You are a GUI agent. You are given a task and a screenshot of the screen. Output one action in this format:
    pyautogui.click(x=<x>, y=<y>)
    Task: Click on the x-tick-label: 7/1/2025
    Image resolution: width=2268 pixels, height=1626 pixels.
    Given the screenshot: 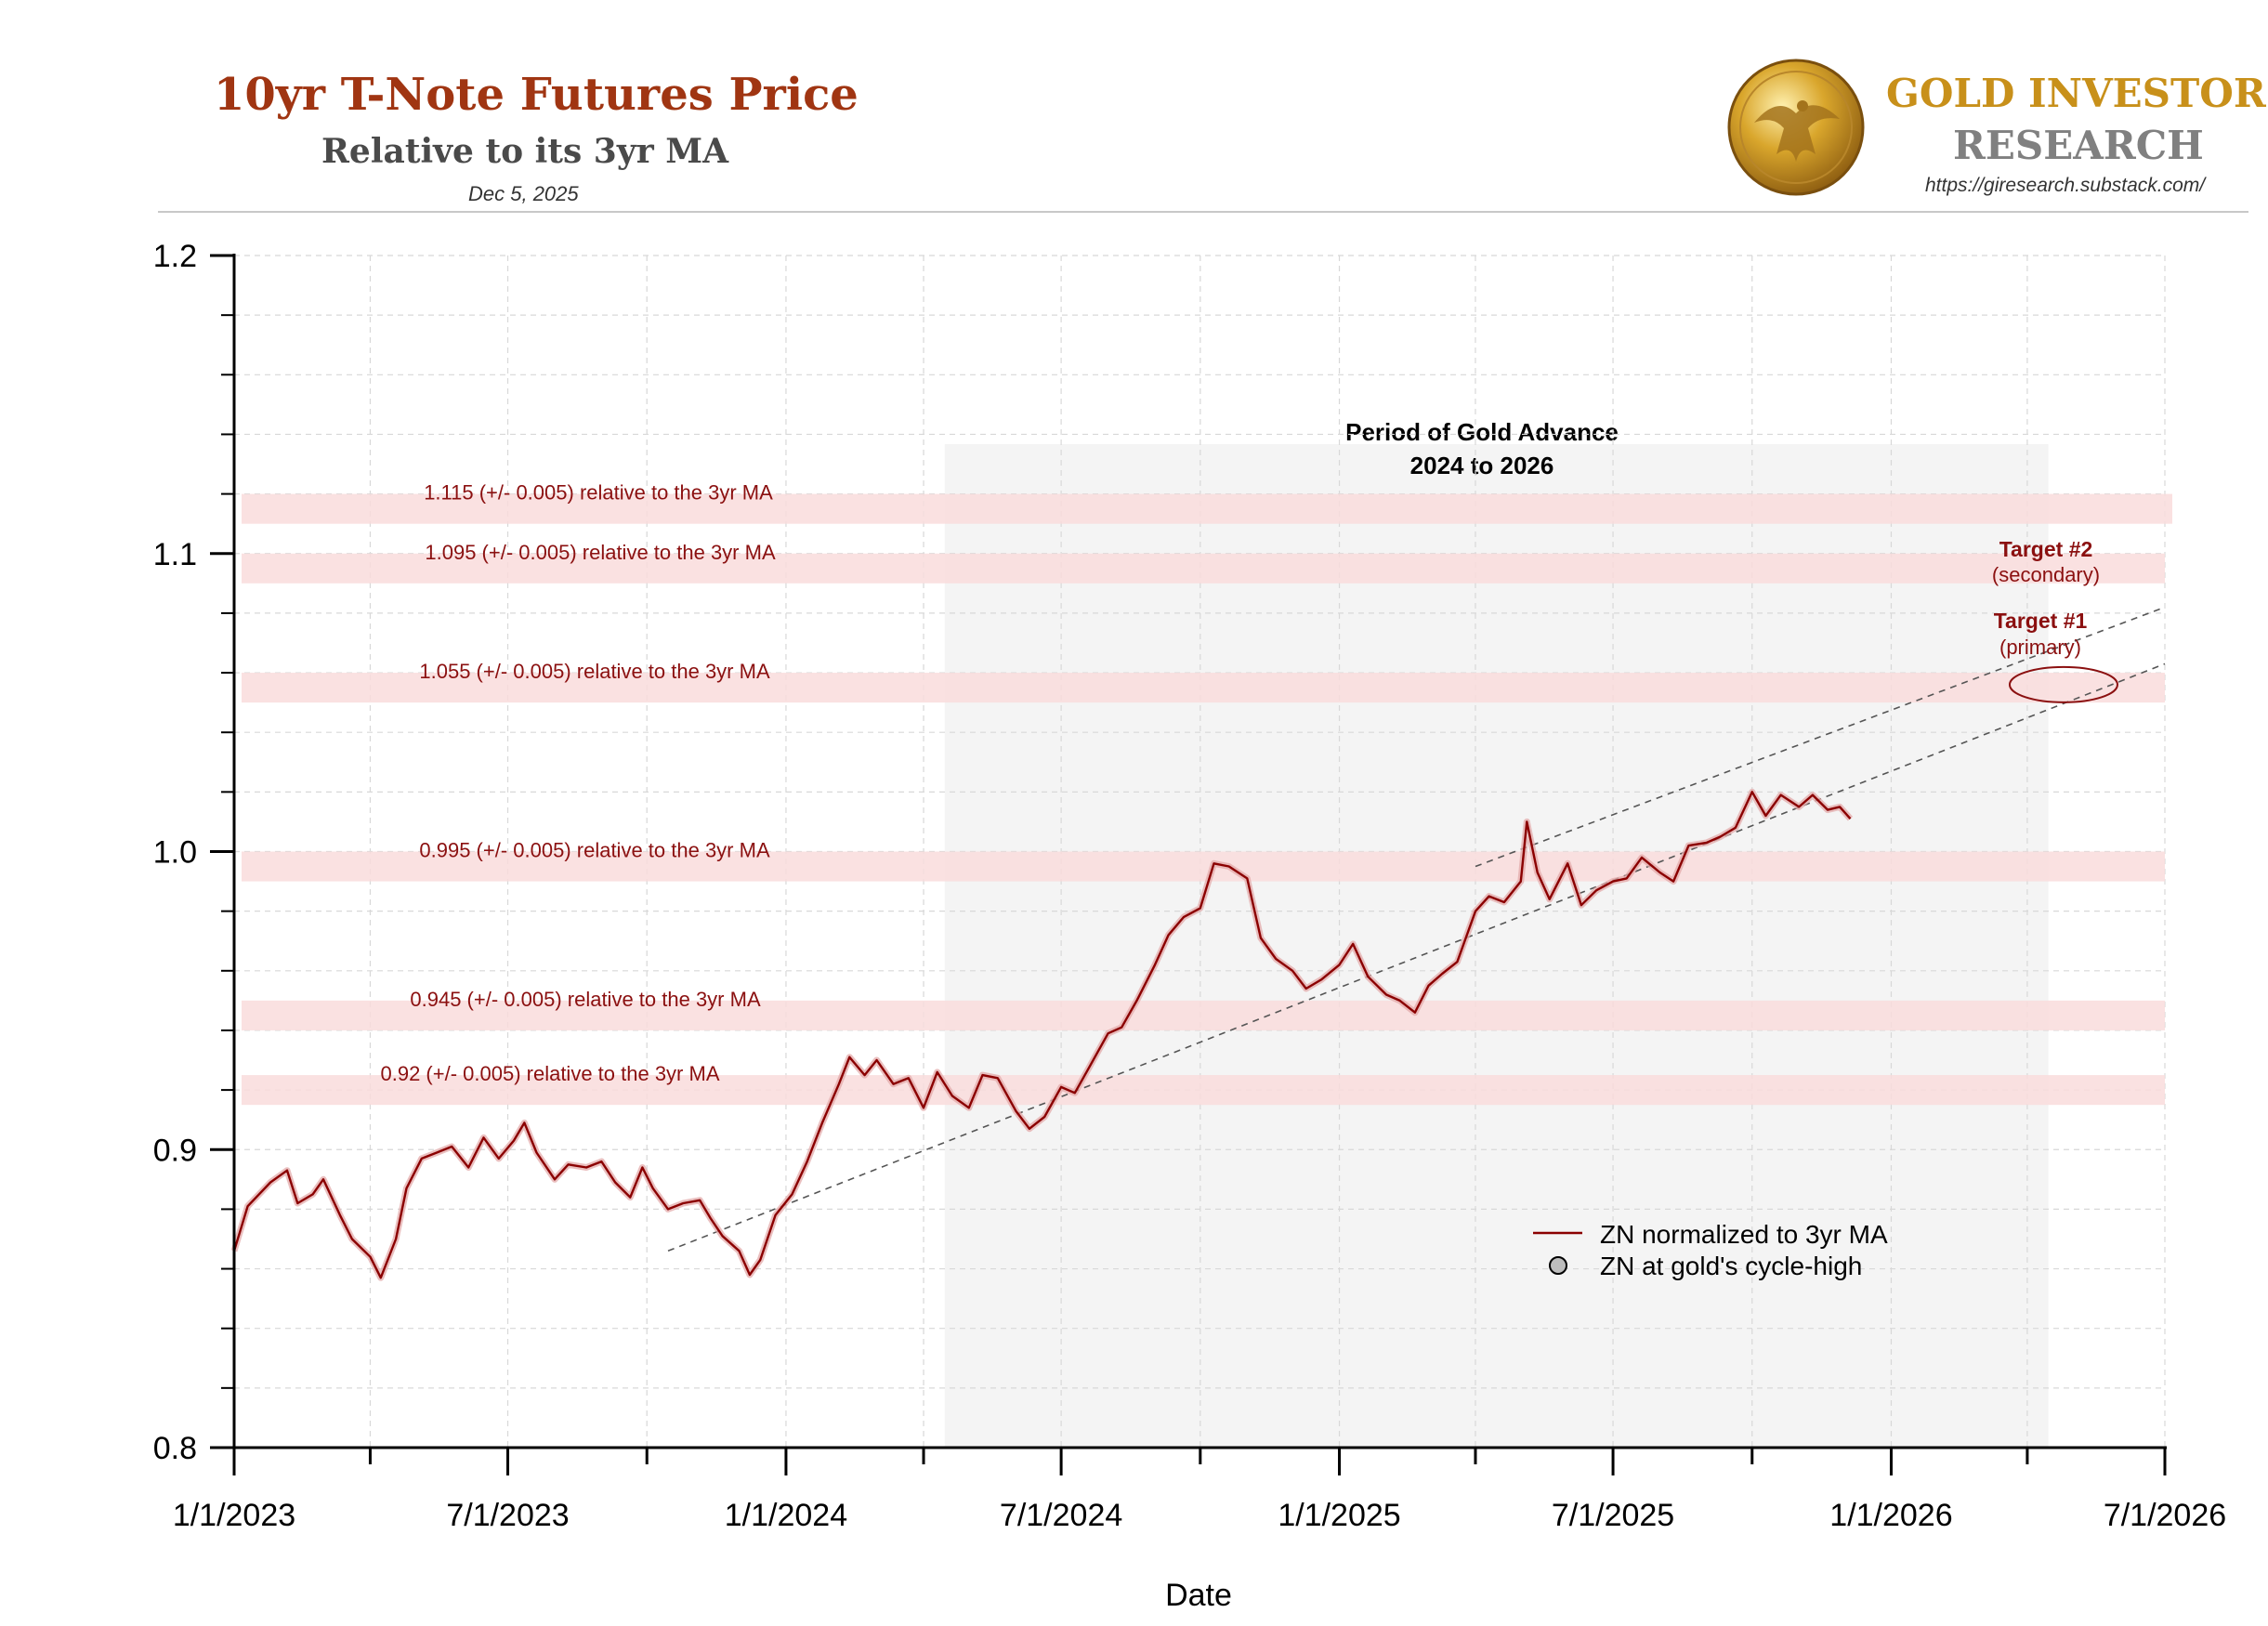 What is the action you would take?
    pyautogui.click(x=1613, y=1515)
    